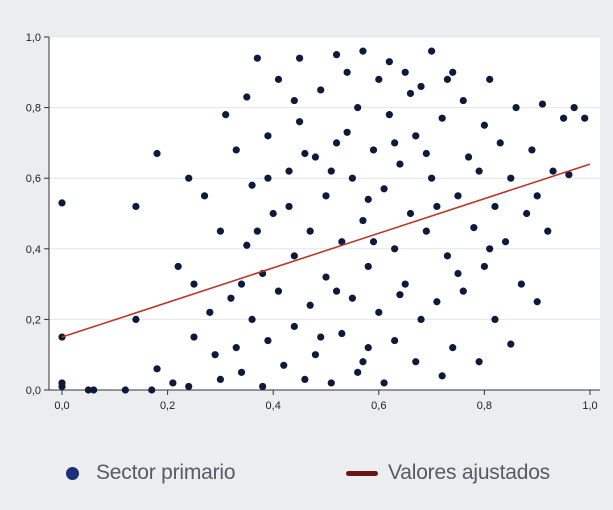 The width and height of the screenshot is (613, 510). What do you see at coordinates (378, 406) in the screenshot?
I see `x-tick-label: 0,6` at bounding box center [378, 406].